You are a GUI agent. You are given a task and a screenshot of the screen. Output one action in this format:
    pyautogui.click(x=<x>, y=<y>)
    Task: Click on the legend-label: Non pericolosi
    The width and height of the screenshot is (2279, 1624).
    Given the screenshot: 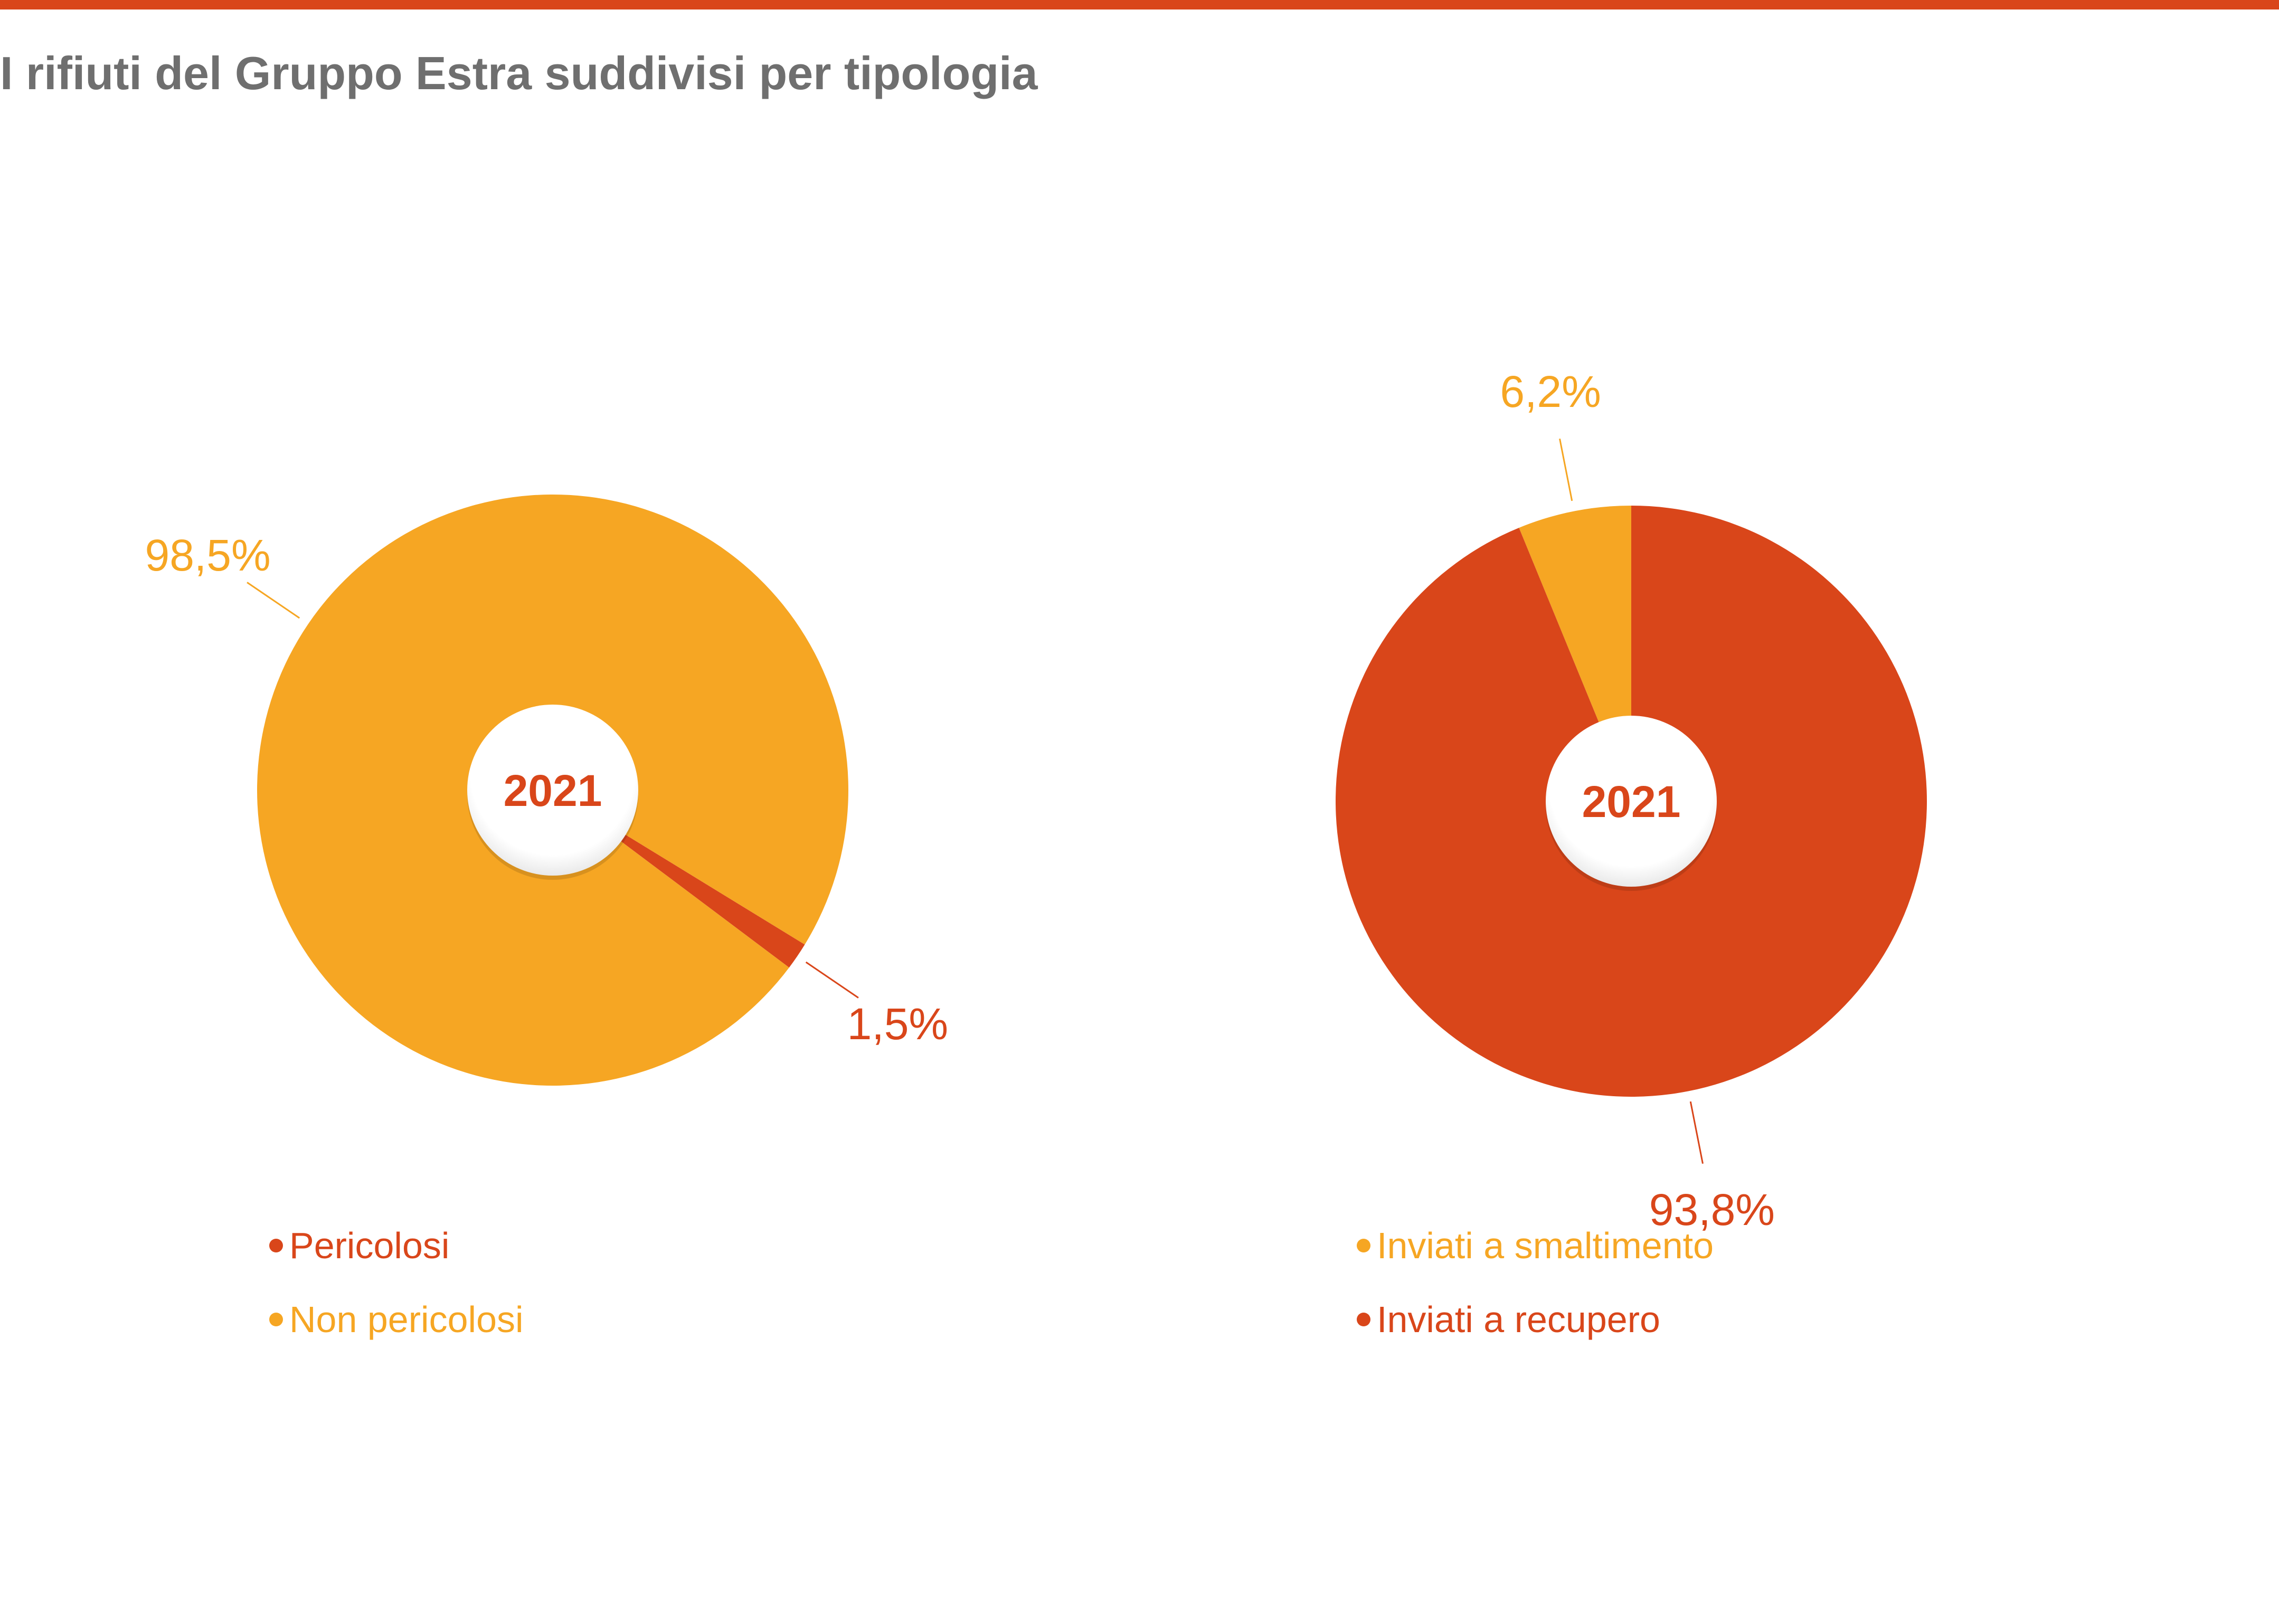 What is the action you would take?
    pyautogui.click(x=406, y=1319)
    